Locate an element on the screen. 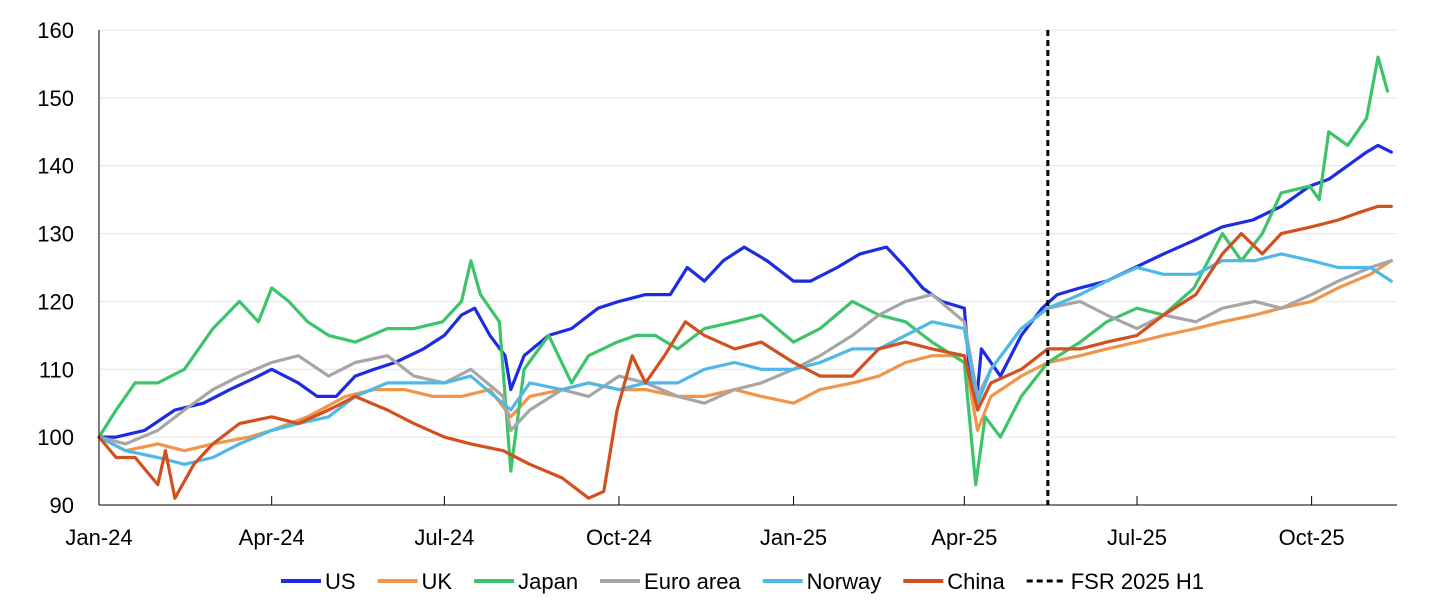 This screenshot has height=611, width=1445. x-tick-label-oct-24: Oct-24 is located at coordinates (619, 537).